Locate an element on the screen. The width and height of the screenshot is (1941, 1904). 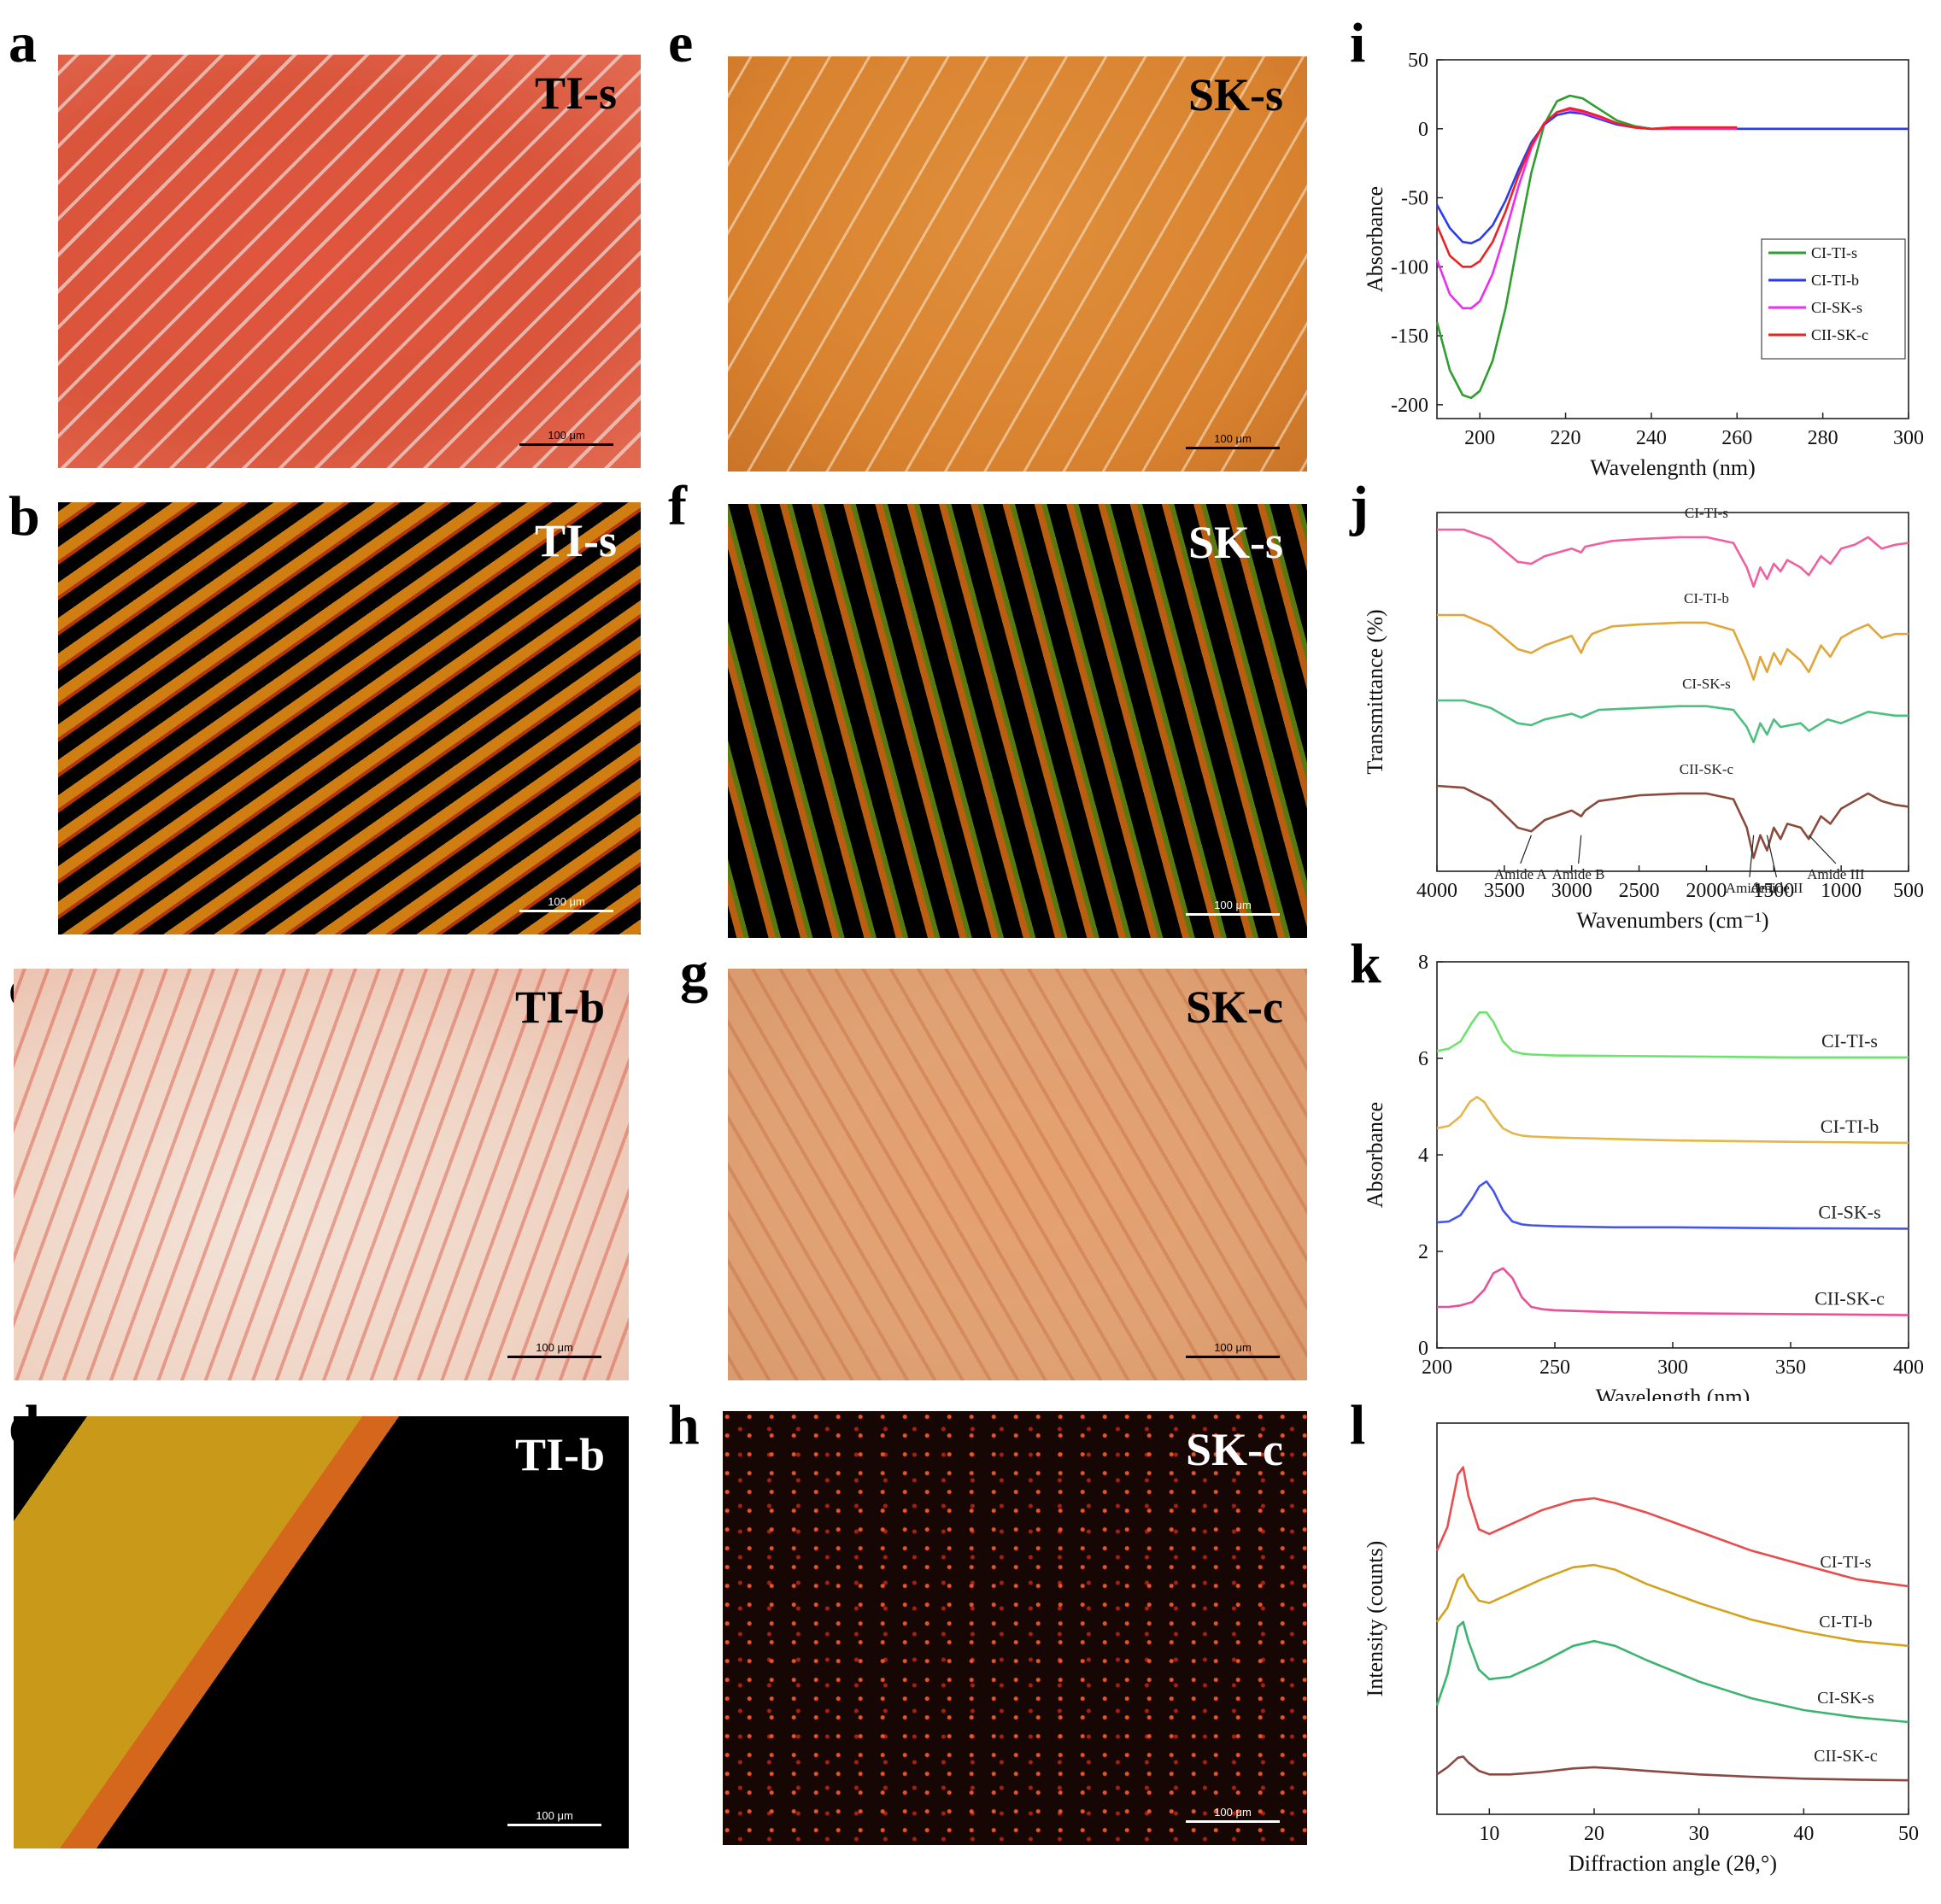
x-axis-title: Diffraction angle (2θ,°) is located at coordinates (1673, 1863).